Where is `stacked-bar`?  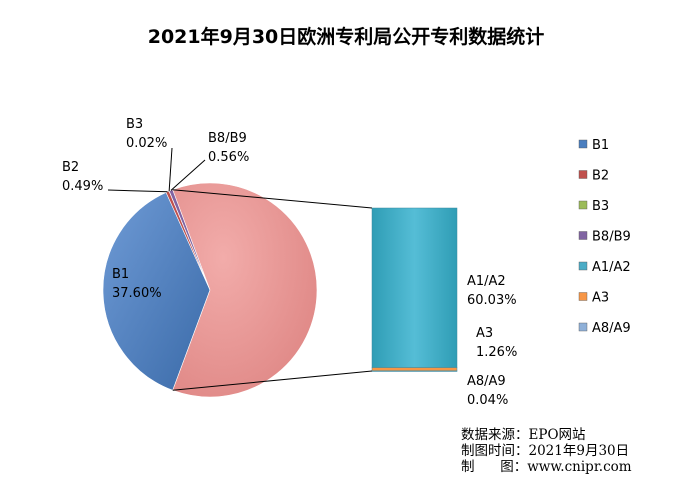 stacked-bar is located at coordinates (414, 289).